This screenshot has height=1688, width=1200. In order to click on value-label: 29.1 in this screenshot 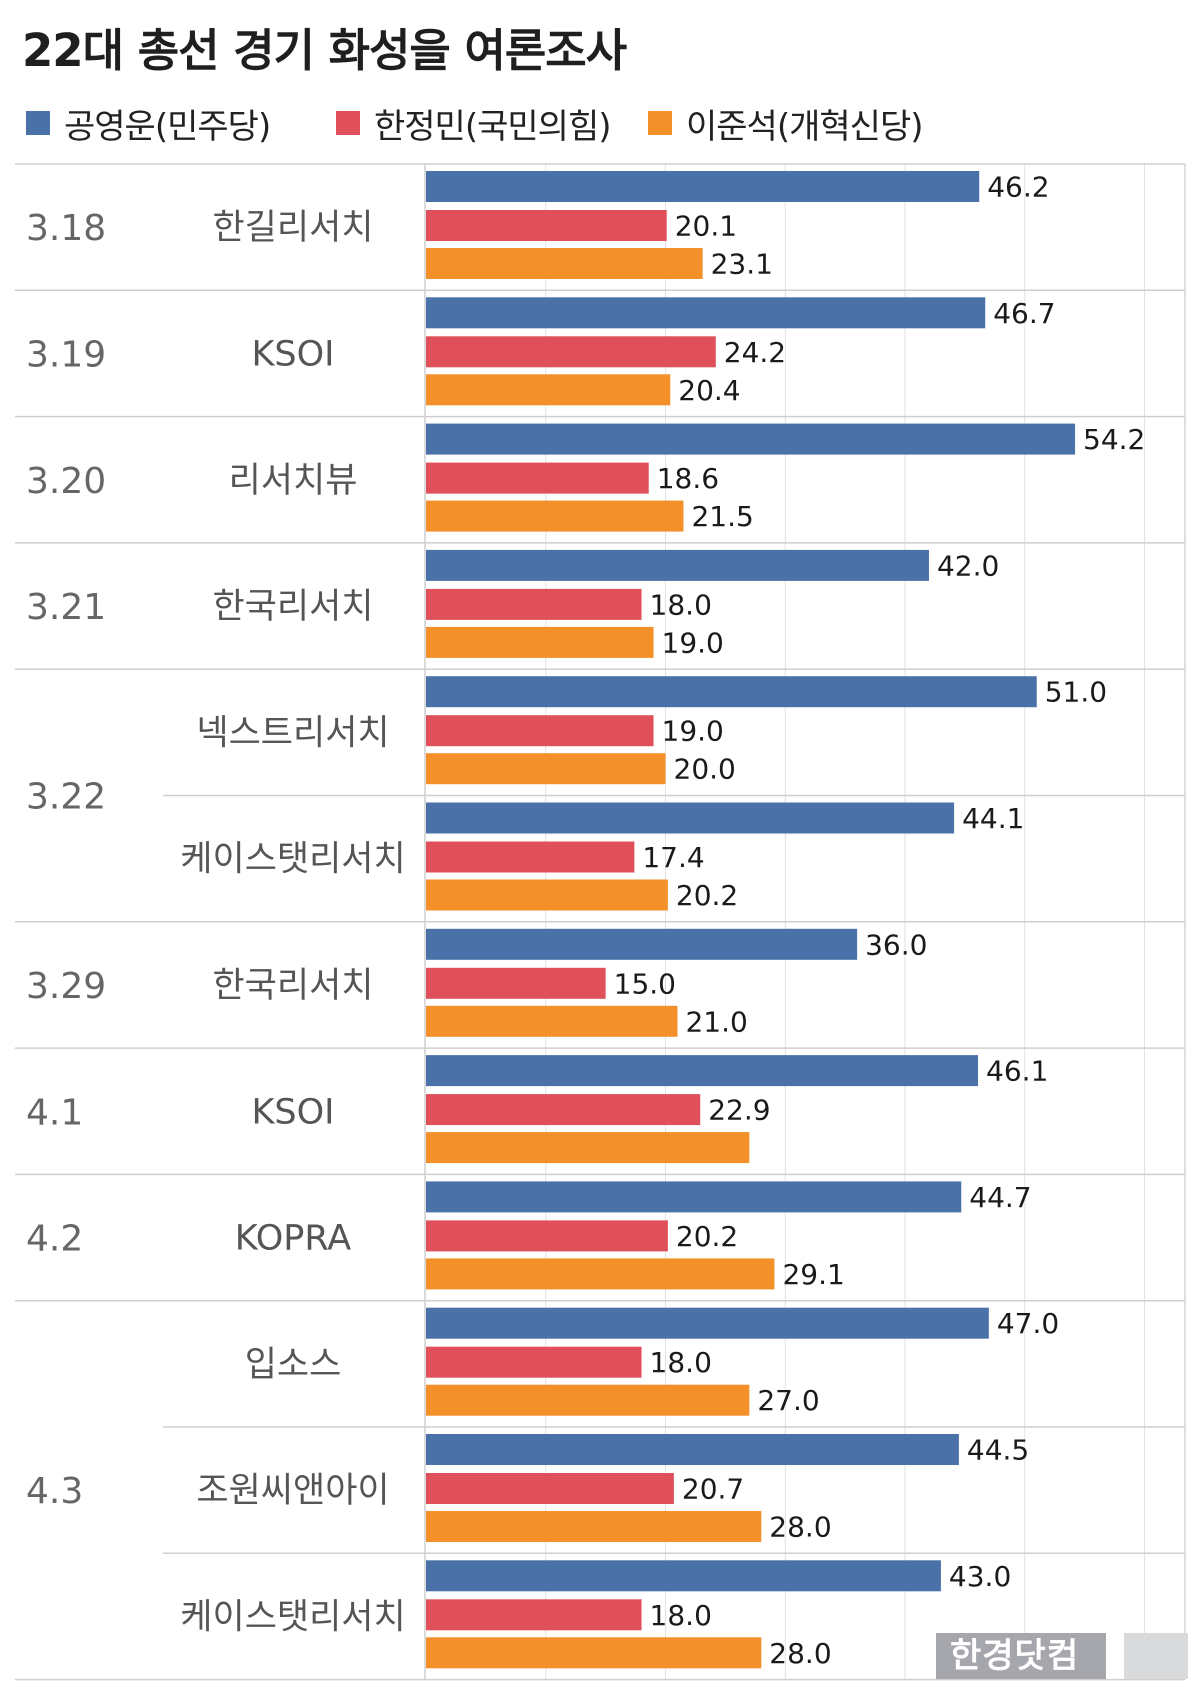, I will do `click(813, 1274)`.